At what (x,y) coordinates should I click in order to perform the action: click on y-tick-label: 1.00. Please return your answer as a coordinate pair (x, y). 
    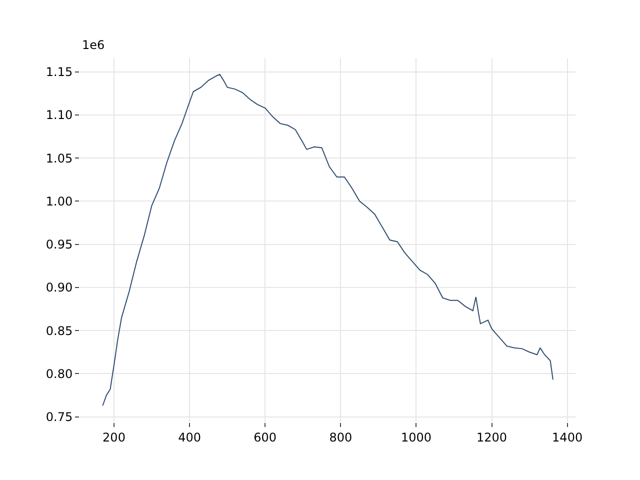
    Looking at the image, I should click on (59, 201).